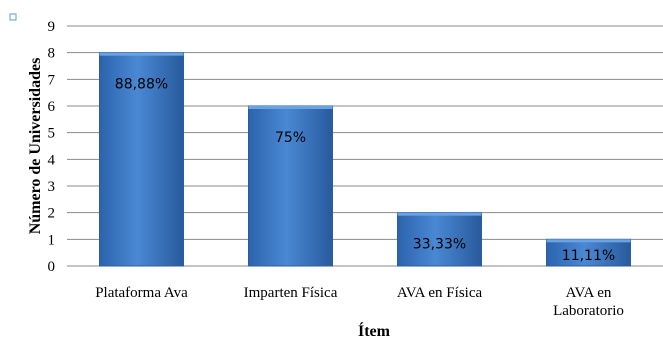 This screenshot has height=343, width=663. I want to click on y-tick-label: 6, so click(52, 107).